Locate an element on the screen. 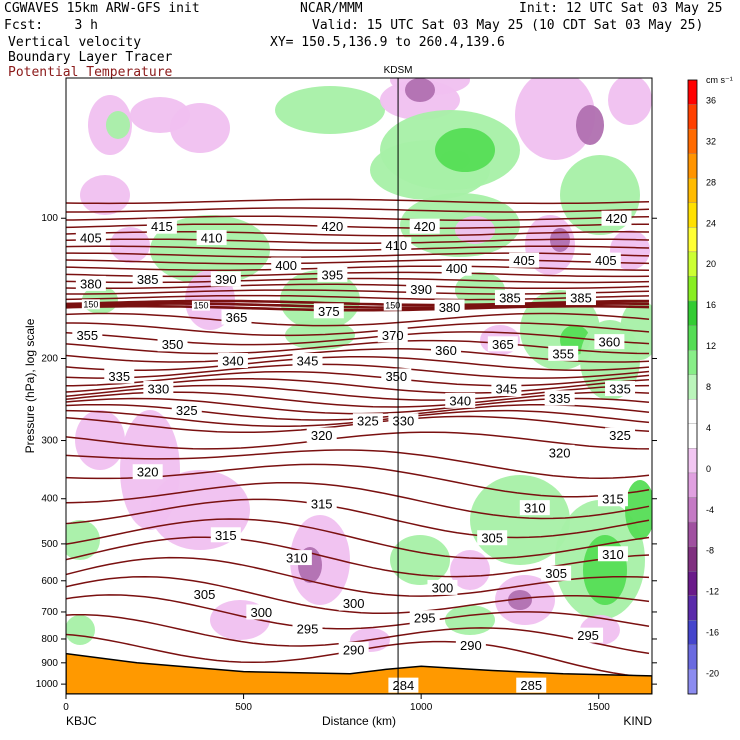 The image size is (740, 740). theta-label-text: 410 is located at coordinates (212, 238).